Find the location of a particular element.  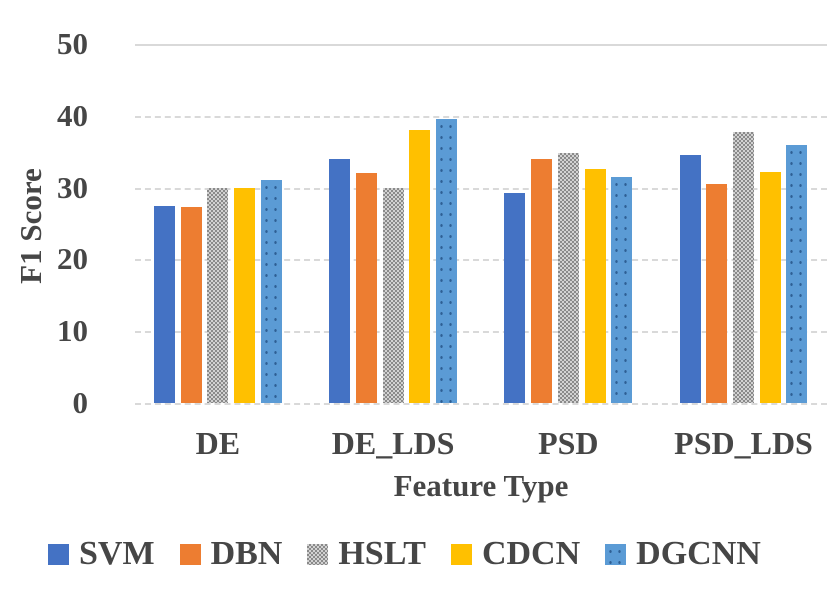

bar-dbn-psd is located at coordinates (542, 280).